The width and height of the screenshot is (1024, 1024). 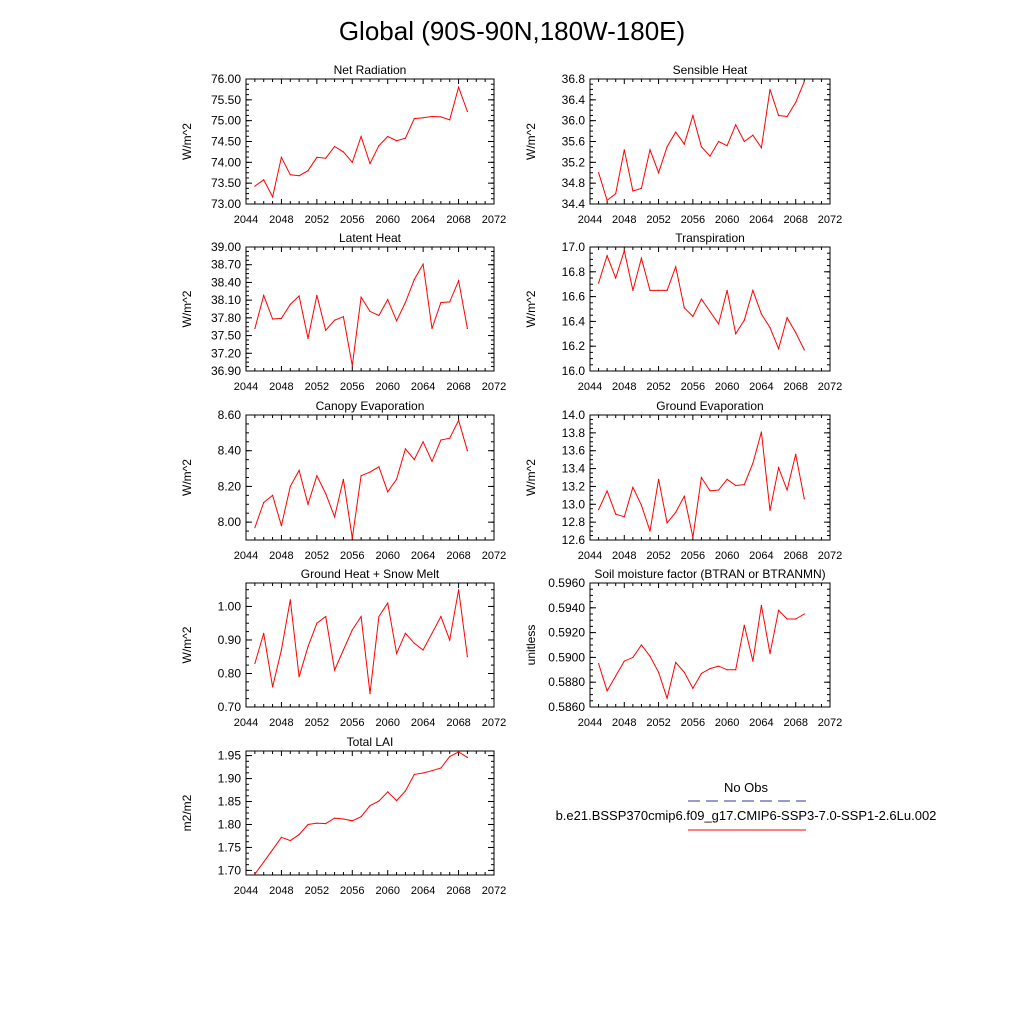 I want to click on y-tick-label: 1.75, so click(x=230, y=847).